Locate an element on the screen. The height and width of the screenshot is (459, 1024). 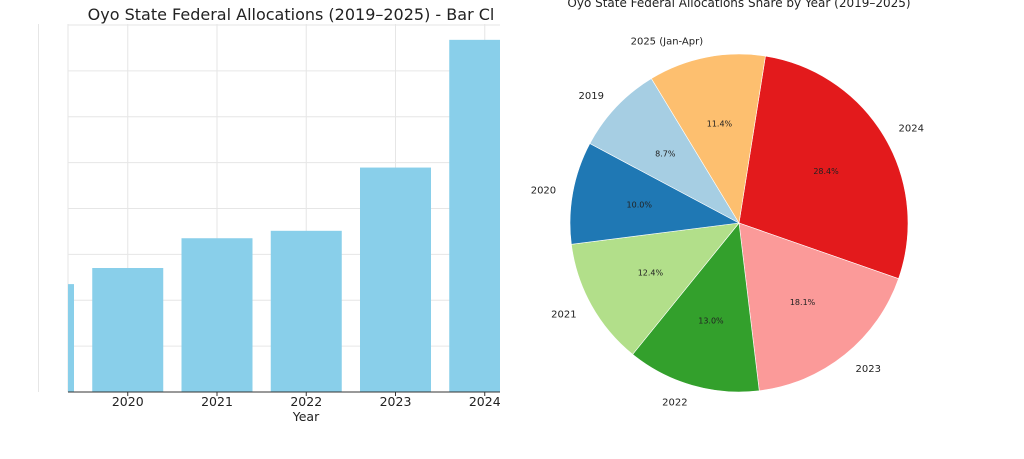
bar-x-tick-label: 2022 is located at coordinates (306, 401).